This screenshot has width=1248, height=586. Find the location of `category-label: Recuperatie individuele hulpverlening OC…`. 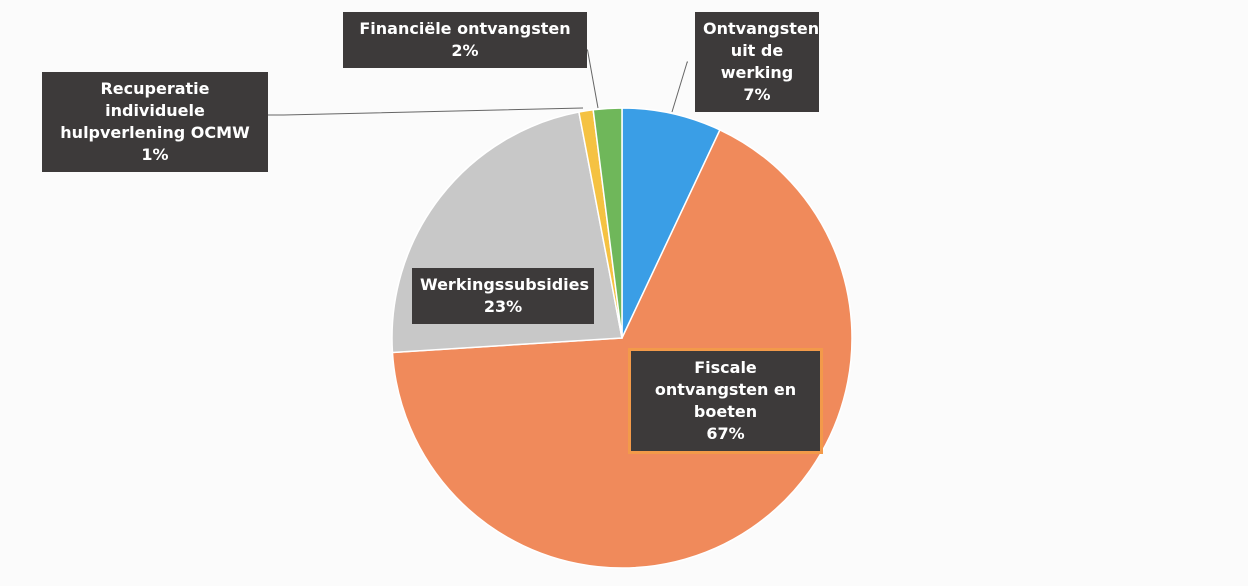

category-label: Recuperatie individuele hulpverlening OC… is located at coordinates (155, 110).